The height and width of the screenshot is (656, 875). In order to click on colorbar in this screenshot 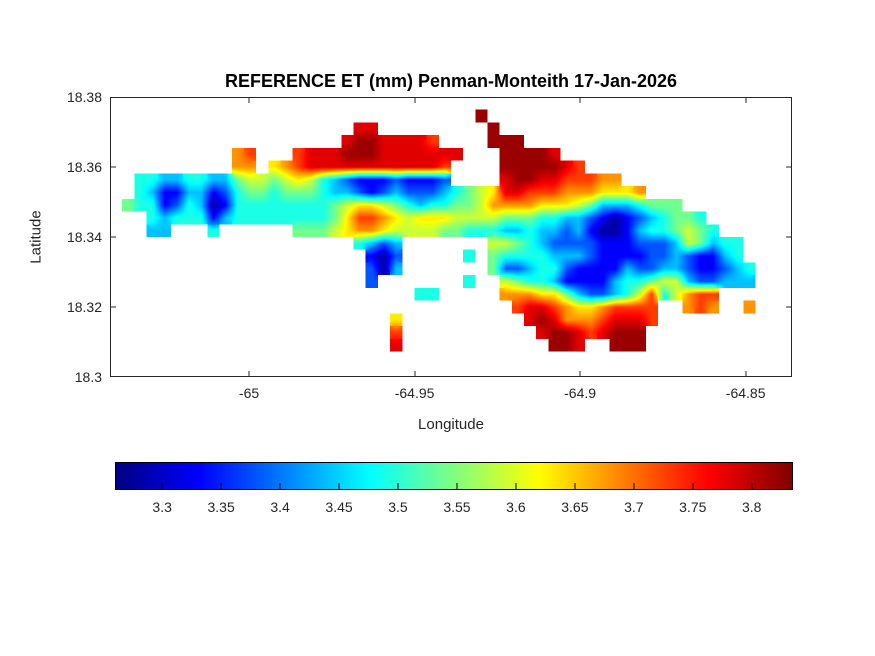, I will do `click(454, 476)`.